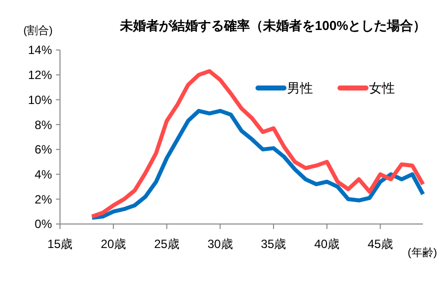 The height and width of the screenshot is (288, 437). What do you see at coordinates (273, 244) in the screenshot?
I see `x-tick-label: 35歳` at bounding box center [273, 244].